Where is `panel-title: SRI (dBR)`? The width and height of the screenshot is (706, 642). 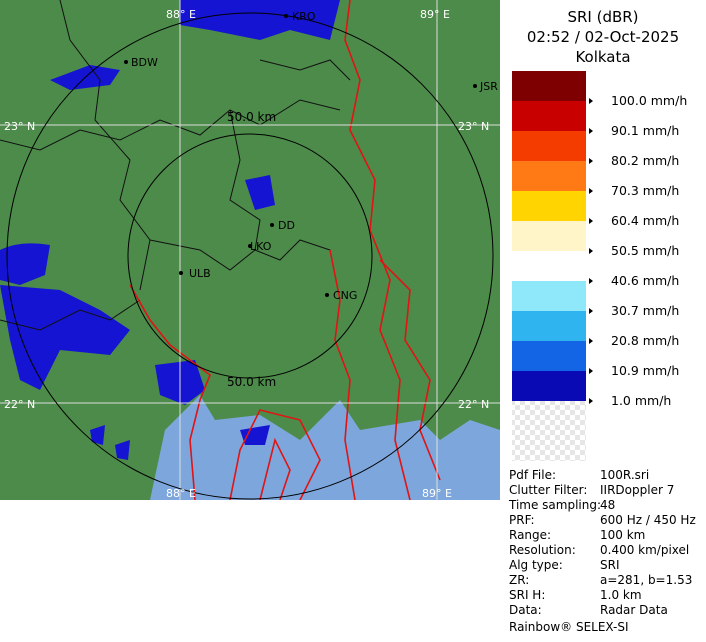 panel-title: SRI (dBR) is located at coordinates (602, 17).